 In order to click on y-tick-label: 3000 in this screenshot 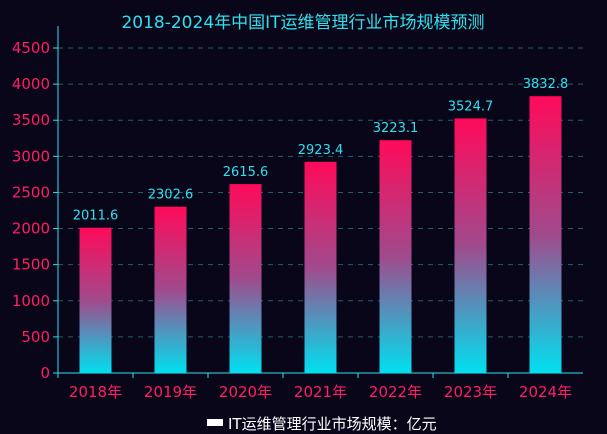, I will do `click(31, 156)`.